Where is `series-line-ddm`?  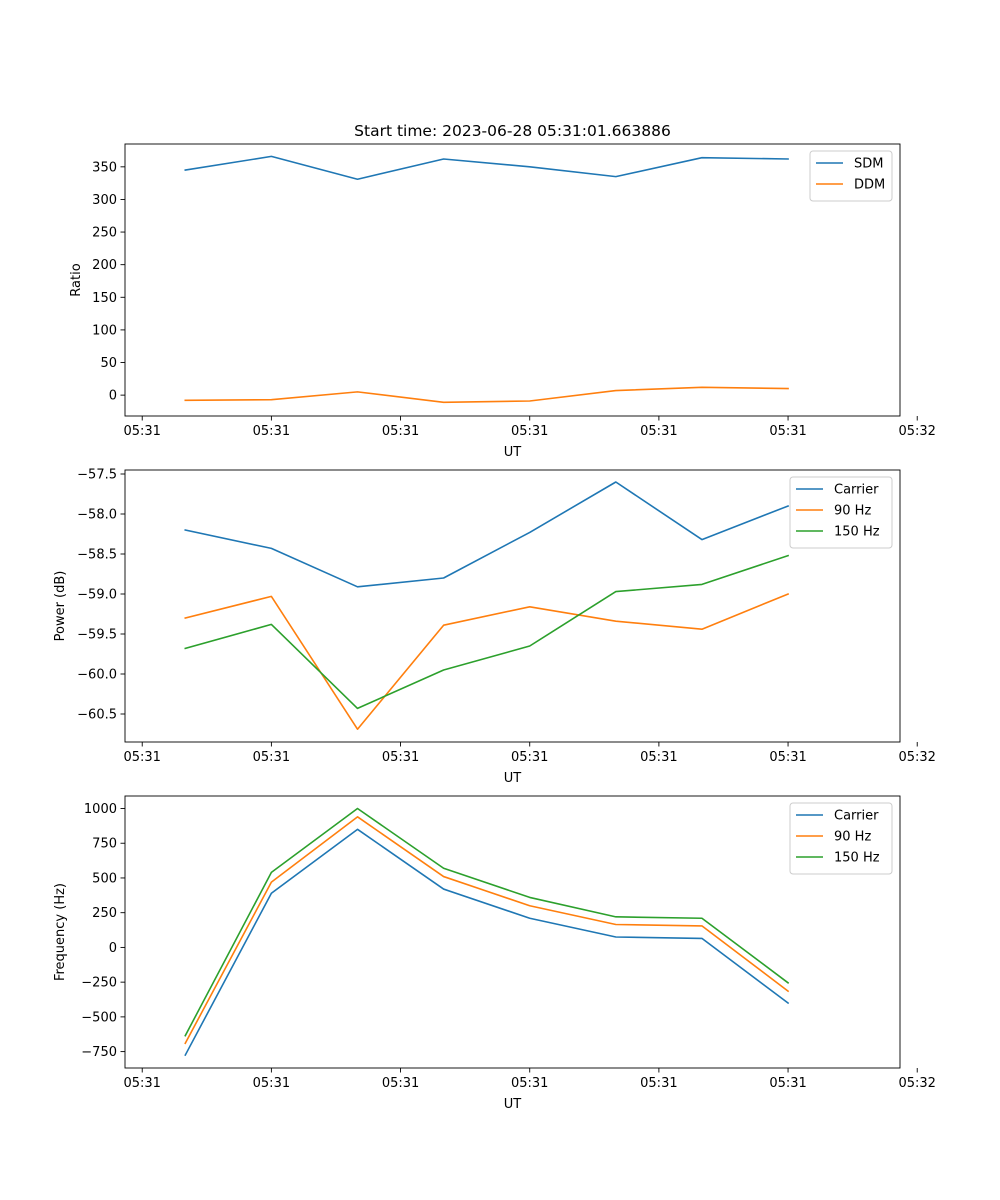
series-line-ddm is located at coordinates (486, 395).